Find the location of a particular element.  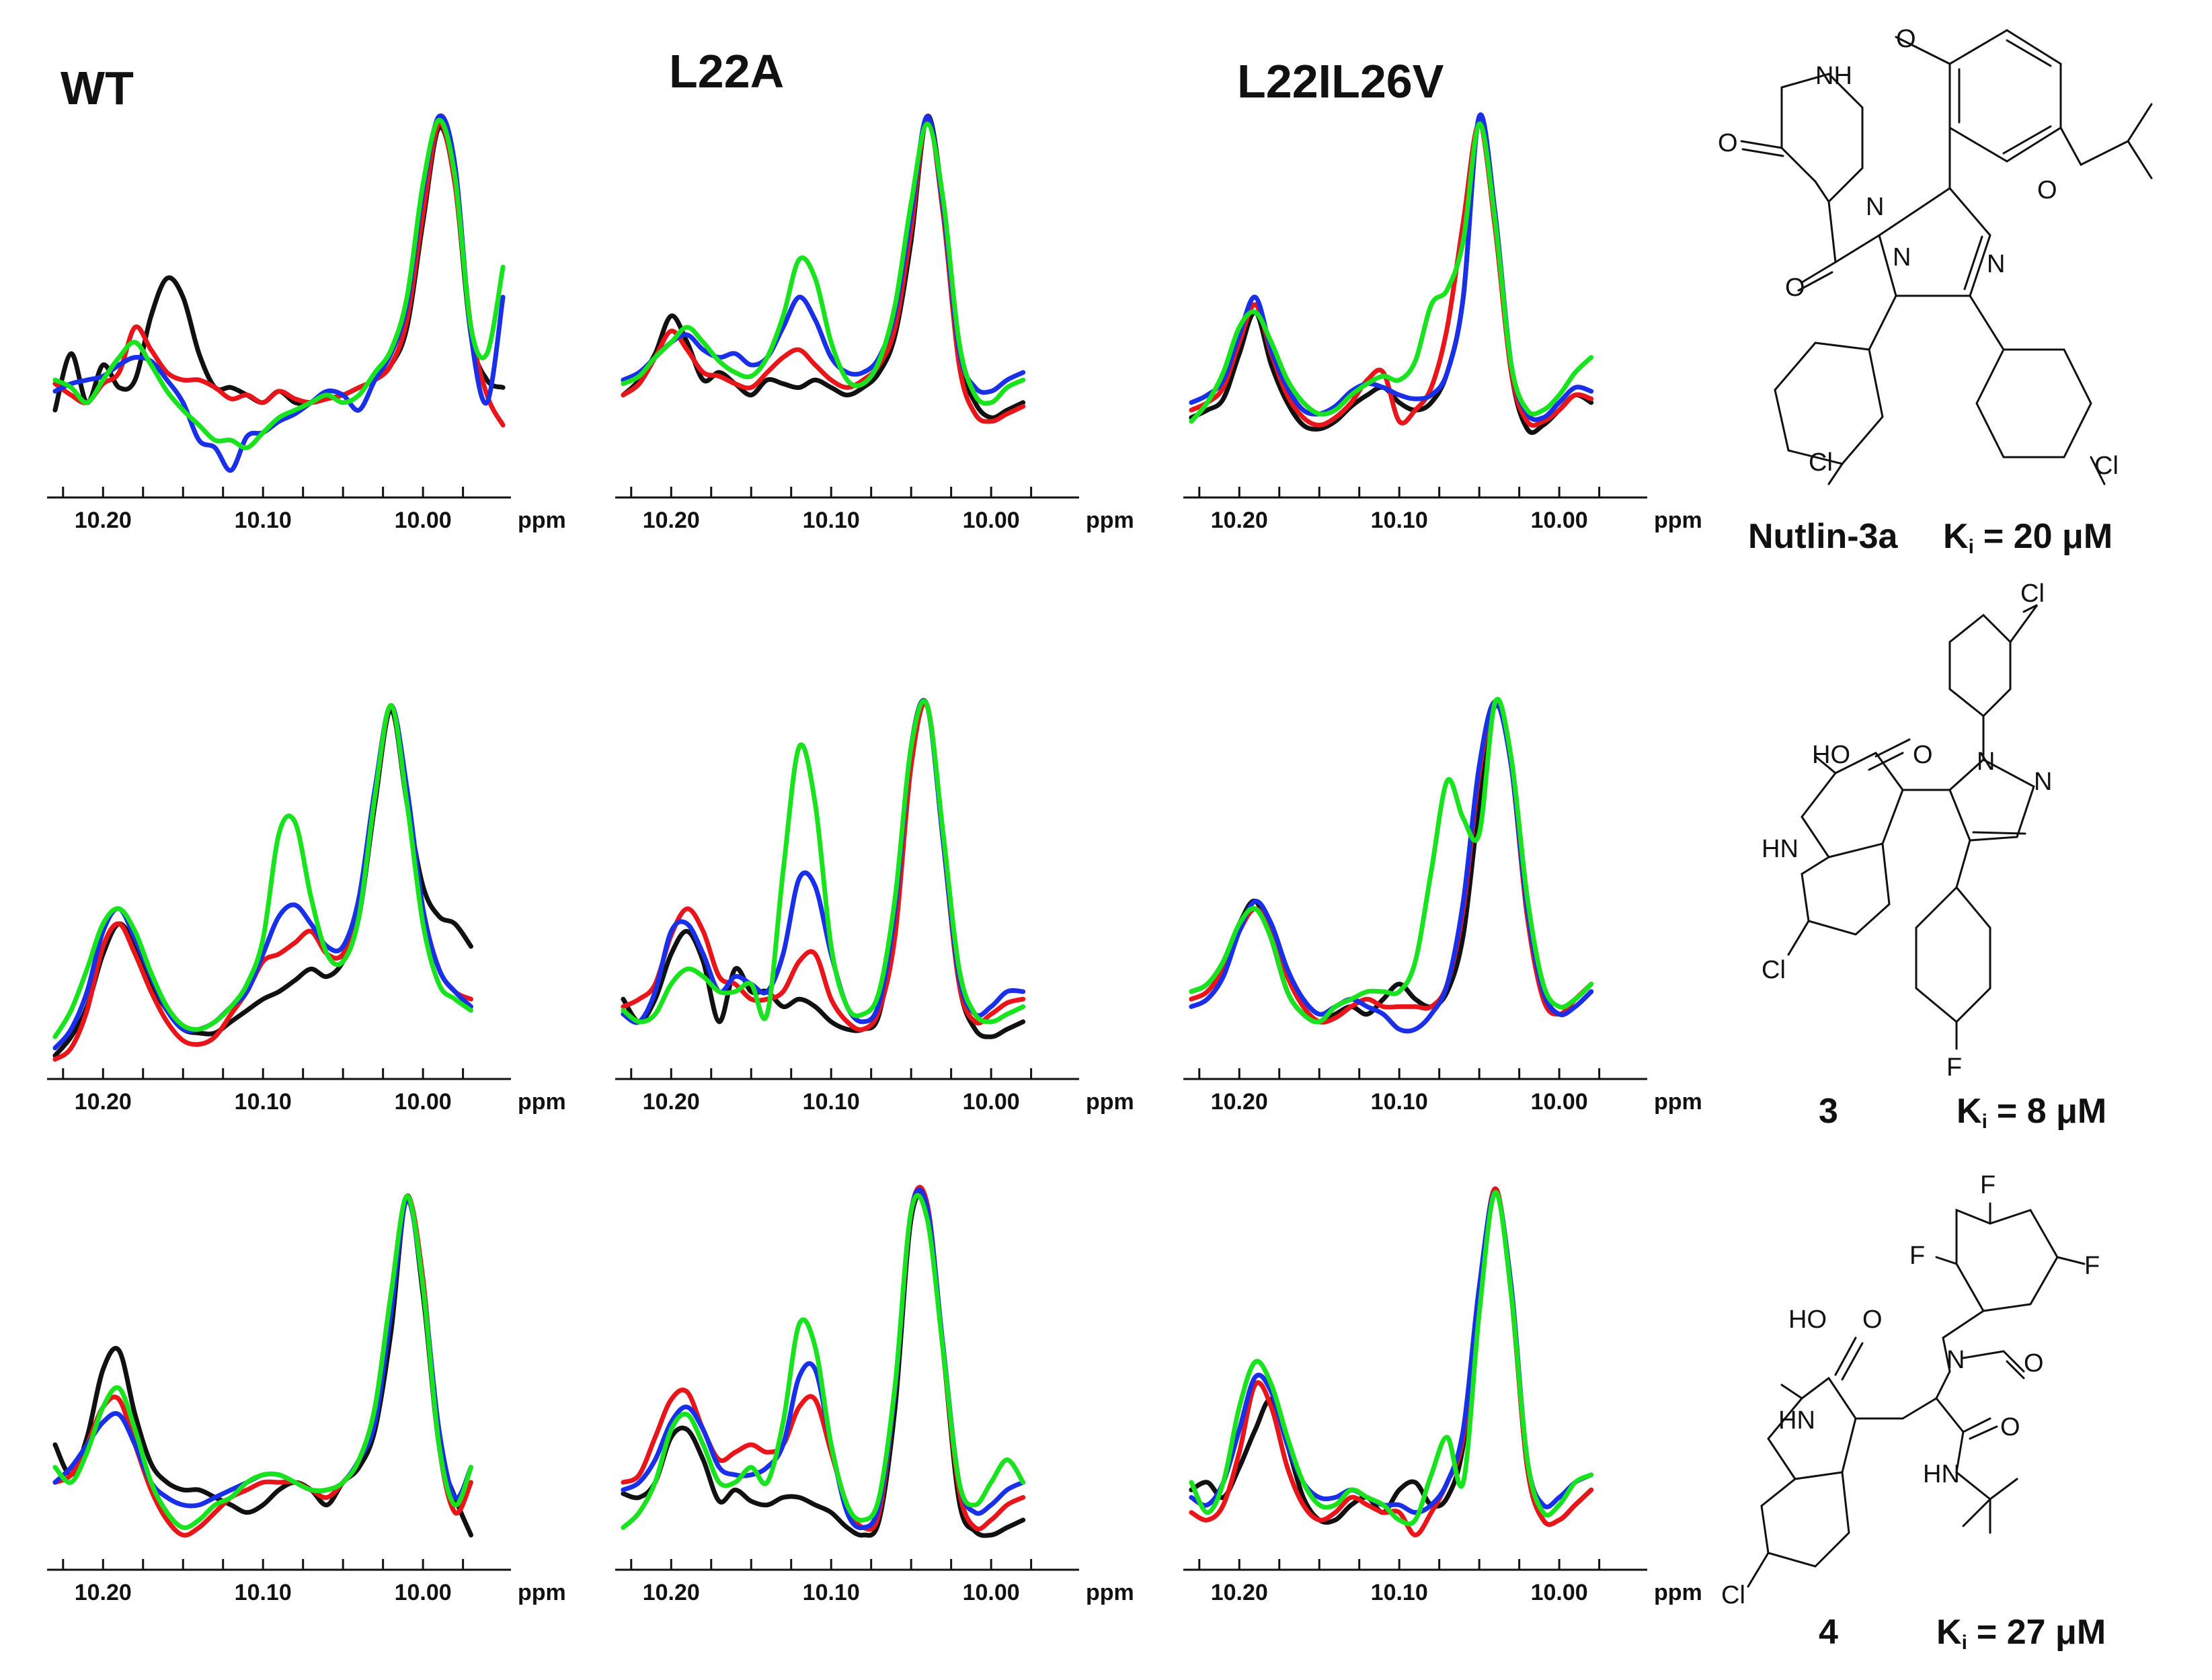

compound-name-nutlin-3a: Nutlin-3a is located at coordinates (1823, 537).